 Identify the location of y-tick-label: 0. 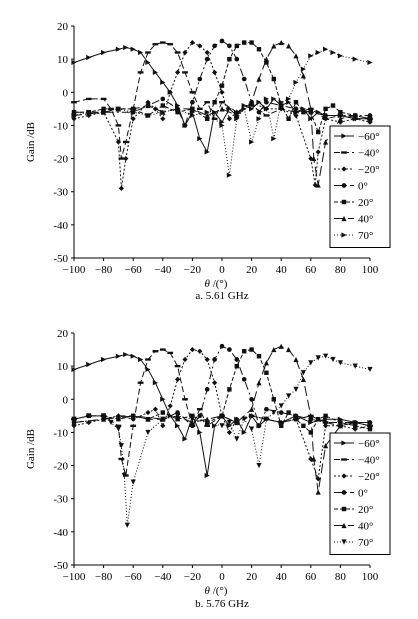
(66, 400).